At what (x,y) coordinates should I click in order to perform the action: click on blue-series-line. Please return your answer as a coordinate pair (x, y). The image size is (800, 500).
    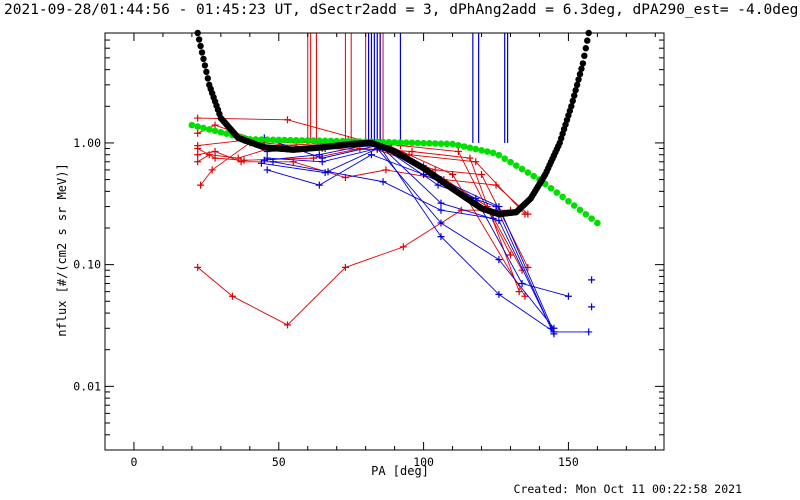
    Looking at the image, I should click on (411, 238).